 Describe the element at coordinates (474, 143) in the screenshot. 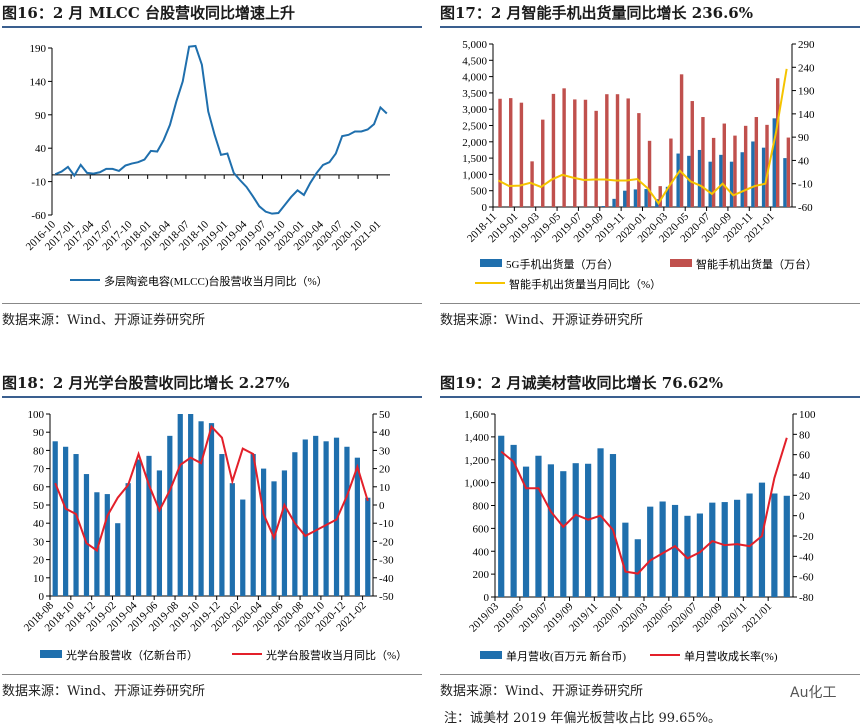

I see `y-tick-label: 2,000` at that location.